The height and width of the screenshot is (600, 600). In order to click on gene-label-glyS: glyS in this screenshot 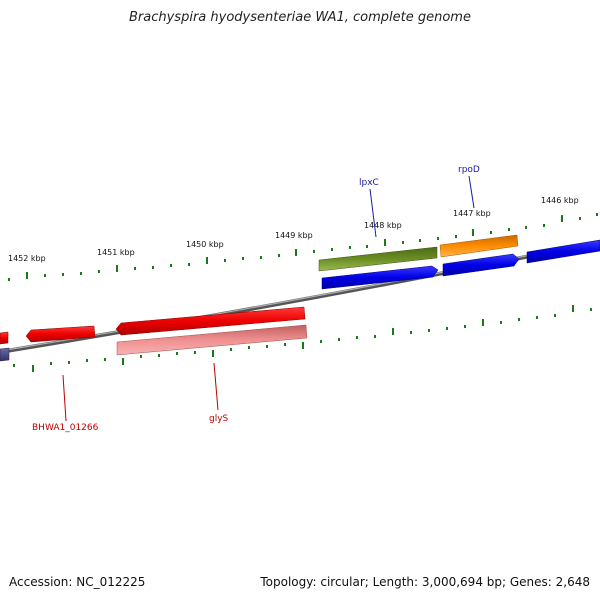, I will do `click(219, 419)`.